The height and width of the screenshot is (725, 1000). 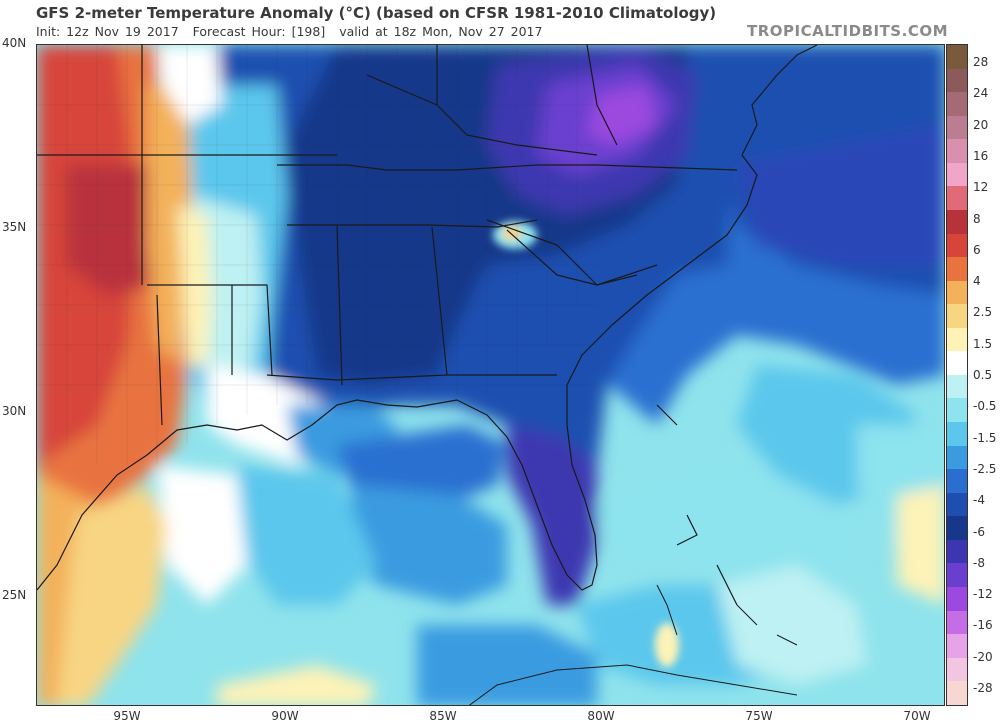 I want to click on lon-label-90w: 90W, so click(x=285, y=716).